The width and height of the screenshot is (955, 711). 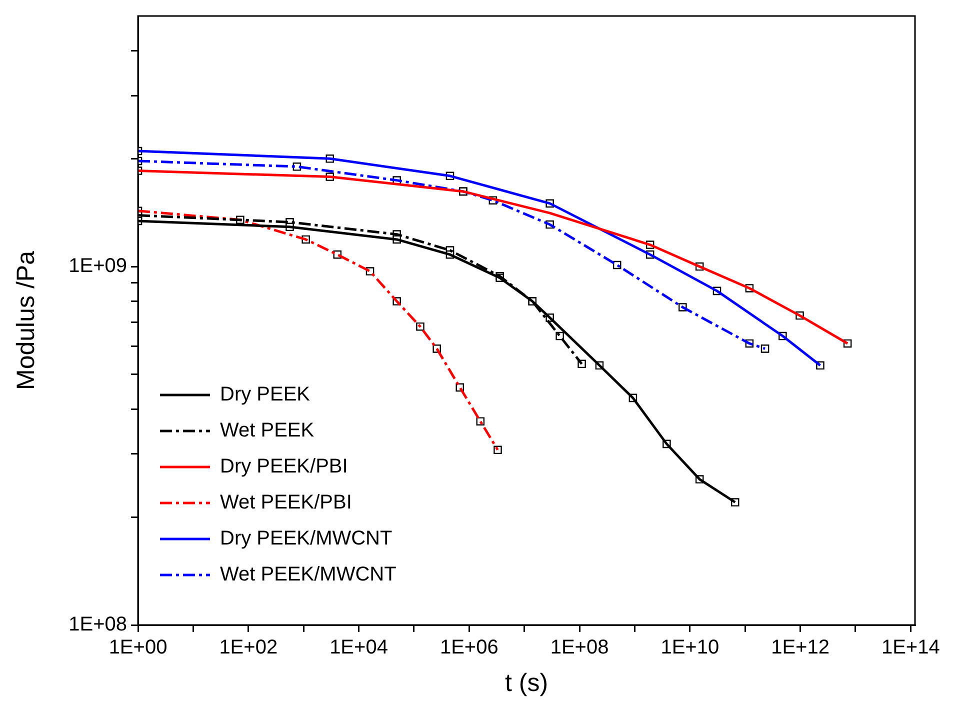 I want to click on legend-label: Dry PEEK, so click(x=265, y=395).